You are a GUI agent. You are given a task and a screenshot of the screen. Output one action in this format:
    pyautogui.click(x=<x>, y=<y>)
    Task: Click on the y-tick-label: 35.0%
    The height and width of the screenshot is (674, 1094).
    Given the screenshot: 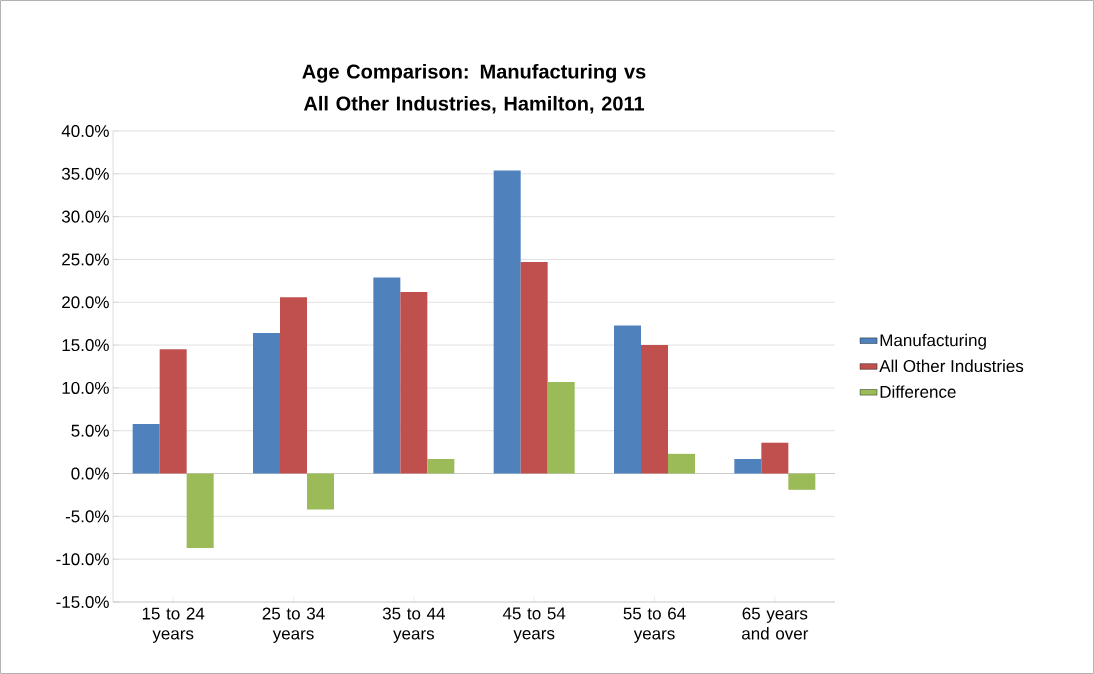 What is the action you would take?
    pyautogui.click(x=85, y=173)
    